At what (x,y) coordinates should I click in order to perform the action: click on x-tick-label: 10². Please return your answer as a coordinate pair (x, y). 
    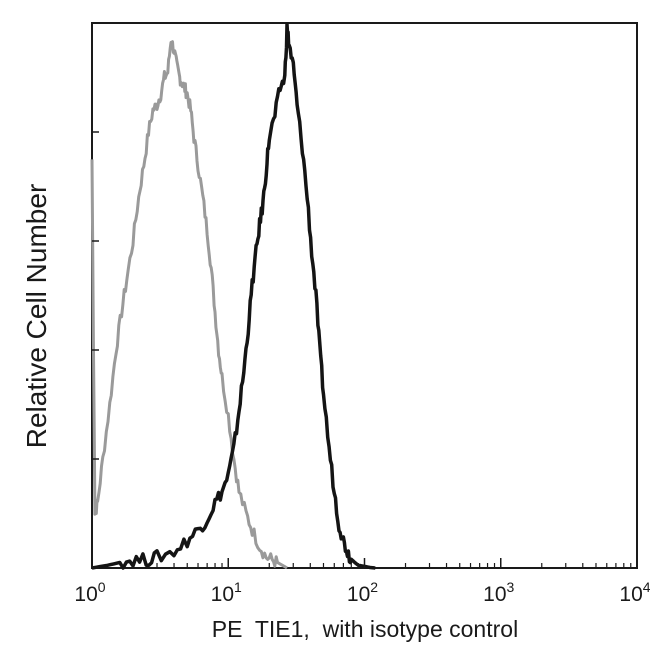
    Looking at the image, I should click on (362, 592).